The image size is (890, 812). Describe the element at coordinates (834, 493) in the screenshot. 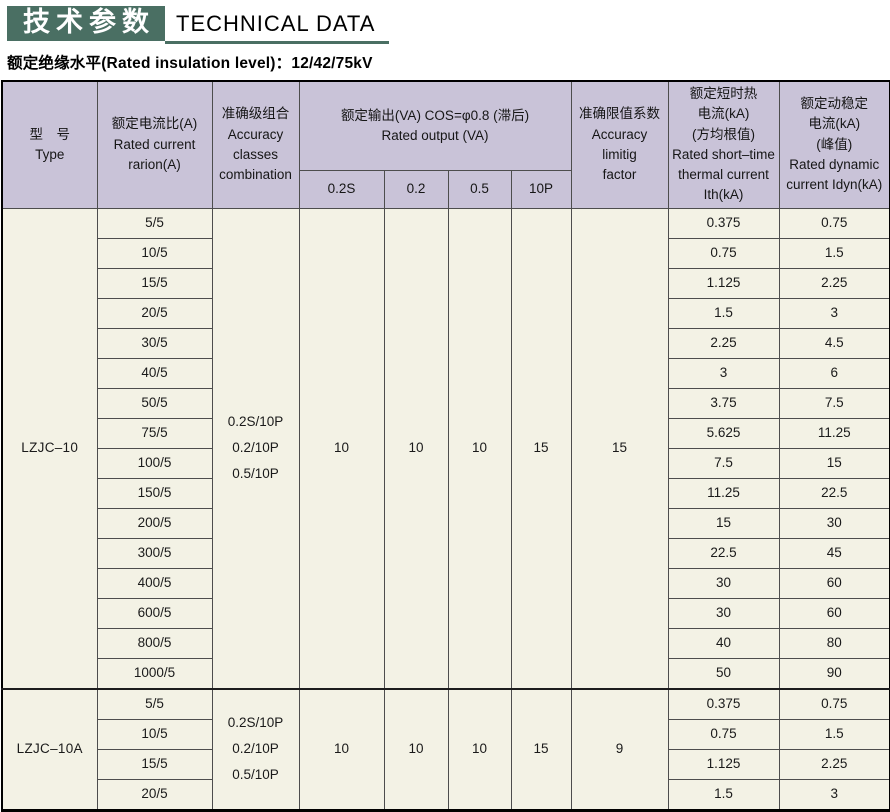

I see `dynamic-current-cell: 22.5` at that location.